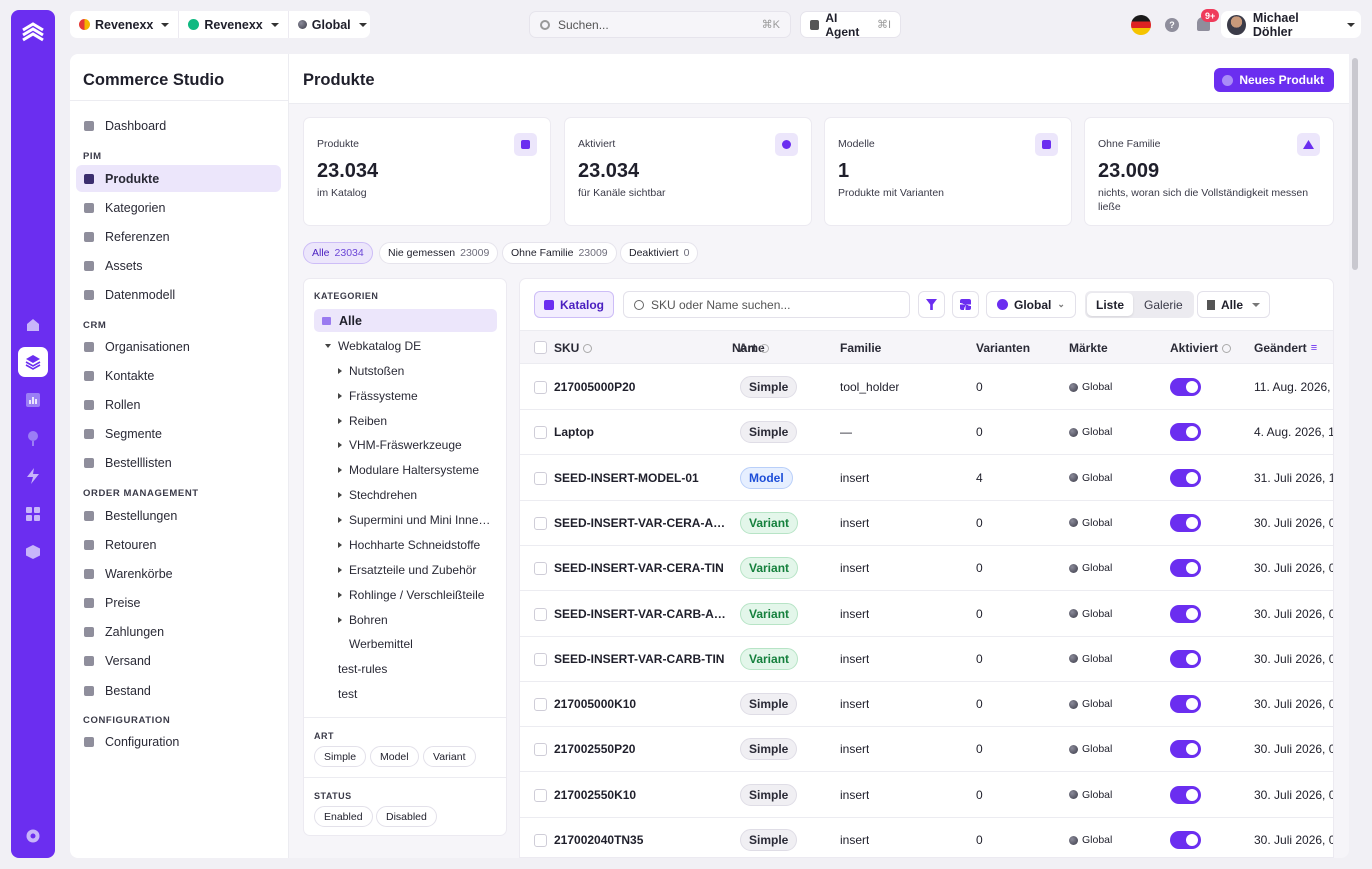 This screenshot has height=869, width=1372. What do you see at coordinates (33, 836) in the screenshot?
I see `settings-gear-icon` at bounding box center [33, 836].